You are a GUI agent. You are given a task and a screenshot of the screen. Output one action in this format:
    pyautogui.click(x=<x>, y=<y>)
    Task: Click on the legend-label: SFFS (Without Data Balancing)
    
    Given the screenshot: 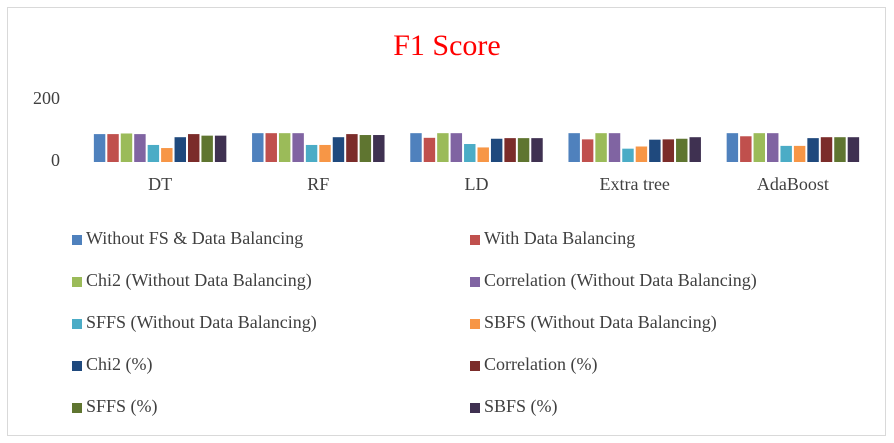 What is the action you would take?
    pyautogui.click(x=201, y=322)
    